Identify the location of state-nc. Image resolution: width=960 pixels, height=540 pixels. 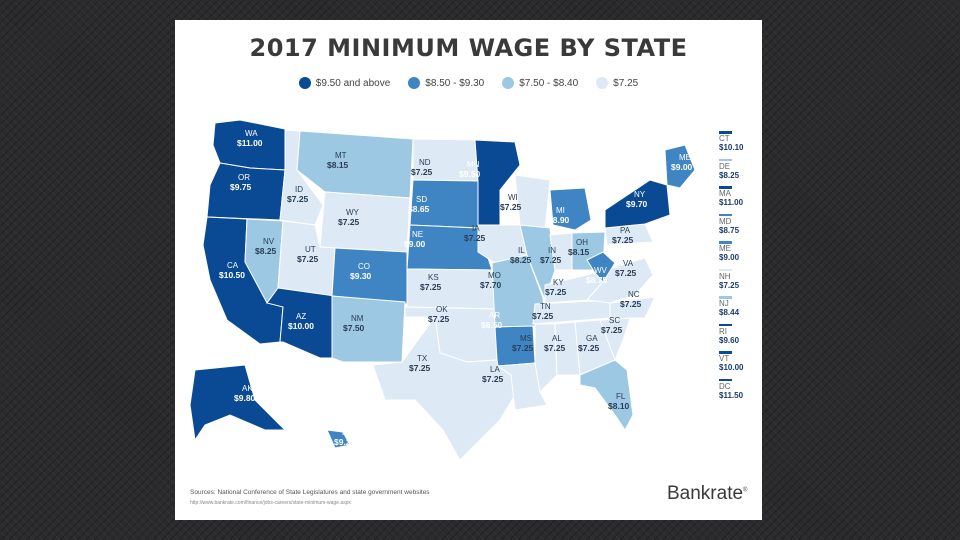
(627, 308).